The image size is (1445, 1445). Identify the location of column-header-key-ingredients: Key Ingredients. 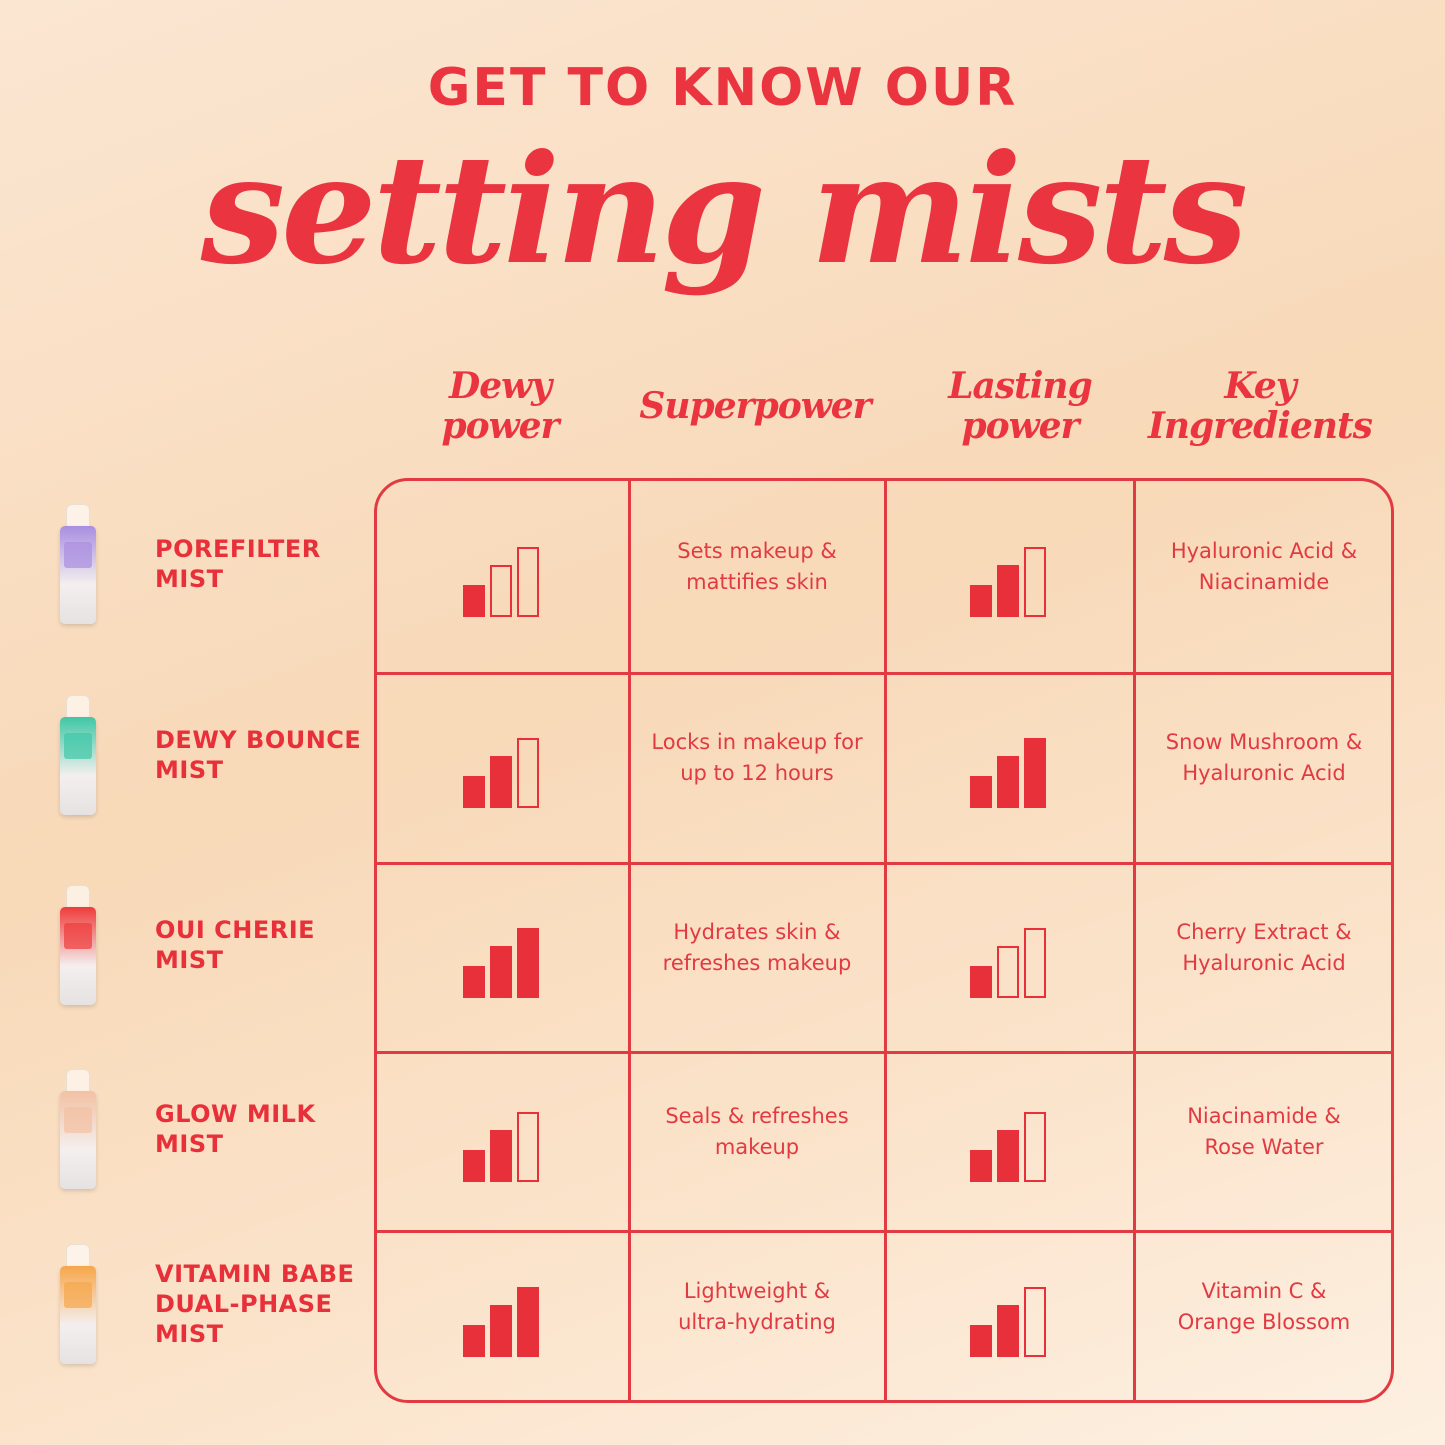
(1260, 406).